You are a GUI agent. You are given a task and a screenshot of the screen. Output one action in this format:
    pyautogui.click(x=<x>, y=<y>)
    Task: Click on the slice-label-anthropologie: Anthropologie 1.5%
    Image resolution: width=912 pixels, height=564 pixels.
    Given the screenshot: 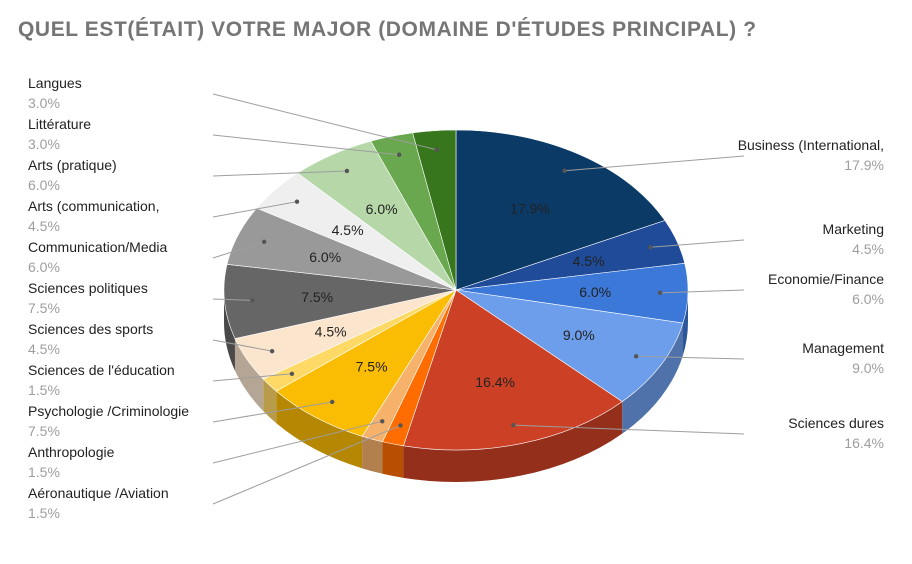 What is the action you would take?
    pyautogui.click(x=206, y=449)
    